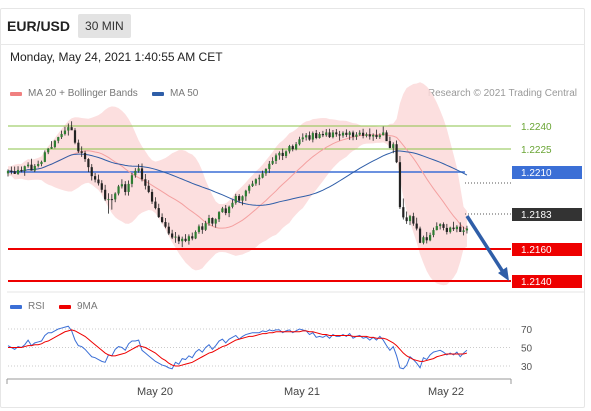 This screenshot has width=591, height=411. I want to click on rsi-swatch, so click(16, 306).